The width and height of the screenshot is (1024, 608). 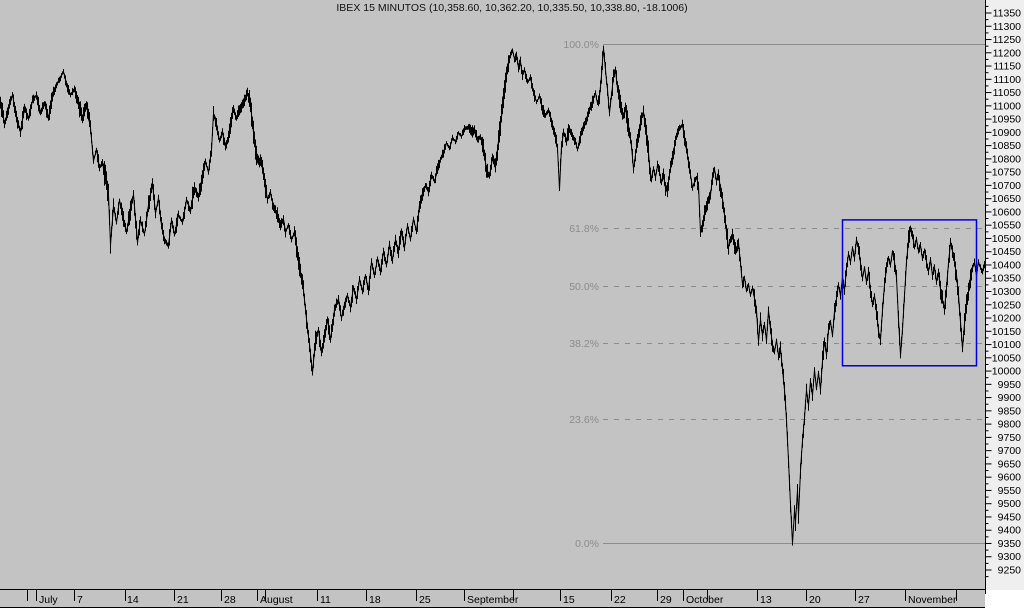 What do you see at coordinates (1006, 186) in the screenshot?
I see `price-axis-label: 10700` at bounding box center [1006, 186].